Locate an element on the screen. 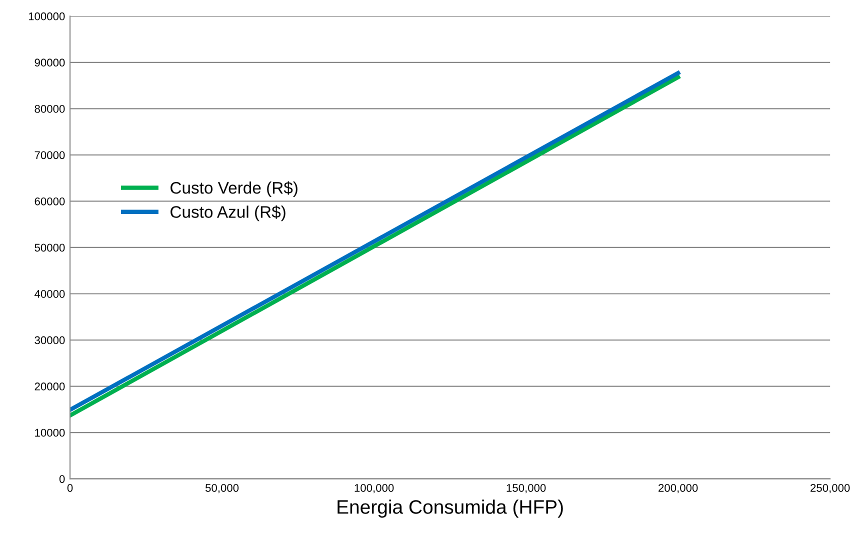 The height and width of the screenshot is (538, 854). x-tick-label: 100,000 is located at coordinates (374, 489).